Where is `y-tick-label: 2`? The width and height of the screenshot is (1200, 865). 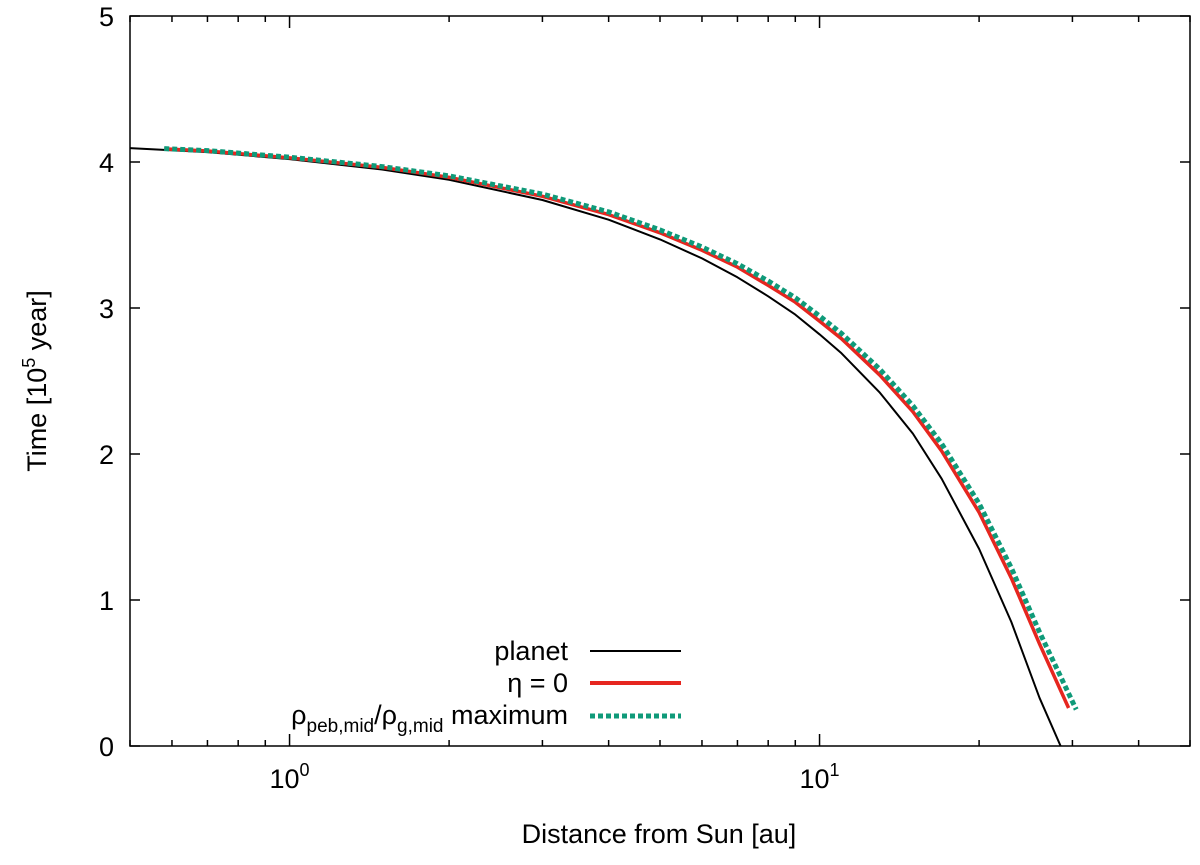 y-tick-label: 2 is located at coordinates (106, 455).